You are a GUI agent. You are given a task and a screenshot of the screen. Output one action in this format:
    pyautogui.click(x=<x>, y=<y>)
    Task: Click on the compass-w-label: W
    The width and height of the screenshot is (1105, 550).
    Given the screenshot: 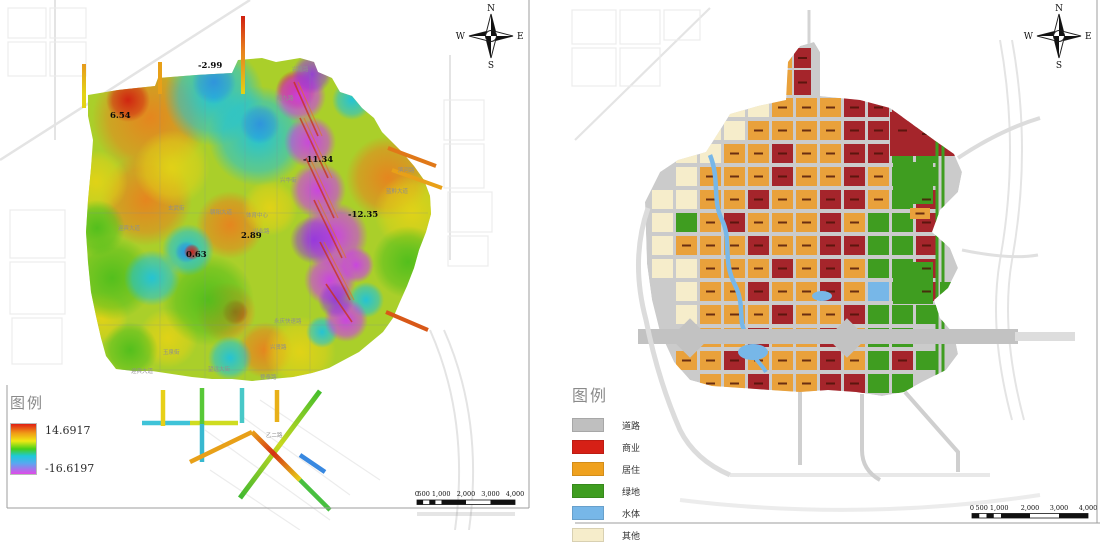 What is the action you would take?
    pyautogui.click(x=1029, y=37)
    